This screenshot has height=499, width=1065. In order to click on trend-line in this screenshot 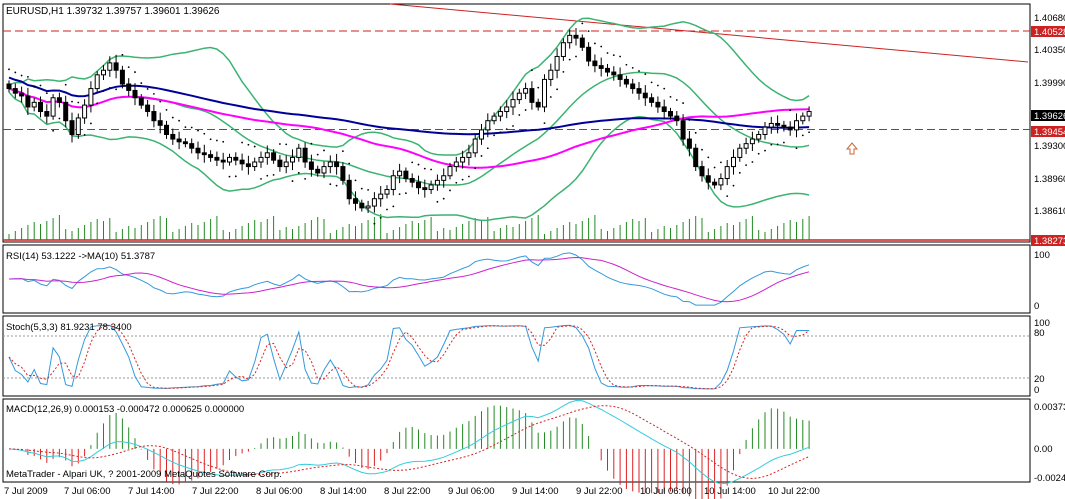, I will do `click(709, 33)`.